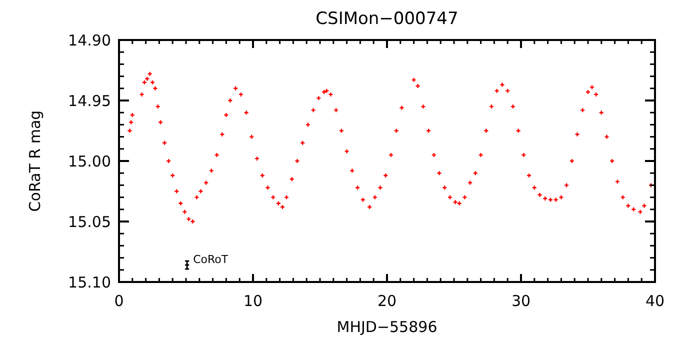 The width and height of the screenshot is (695, 340). I want to click on chart-title: CSIMon−000747, so click(387, 19).